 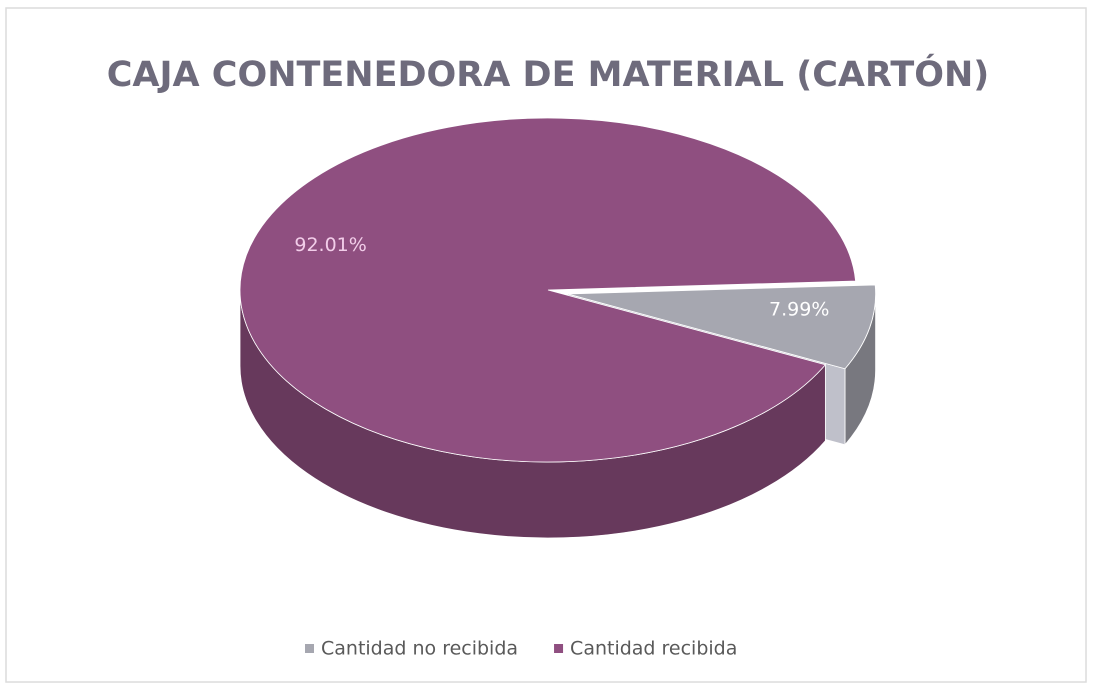 I want to click on legend-label: Cantidad recibida, so click(x=653, y=649).